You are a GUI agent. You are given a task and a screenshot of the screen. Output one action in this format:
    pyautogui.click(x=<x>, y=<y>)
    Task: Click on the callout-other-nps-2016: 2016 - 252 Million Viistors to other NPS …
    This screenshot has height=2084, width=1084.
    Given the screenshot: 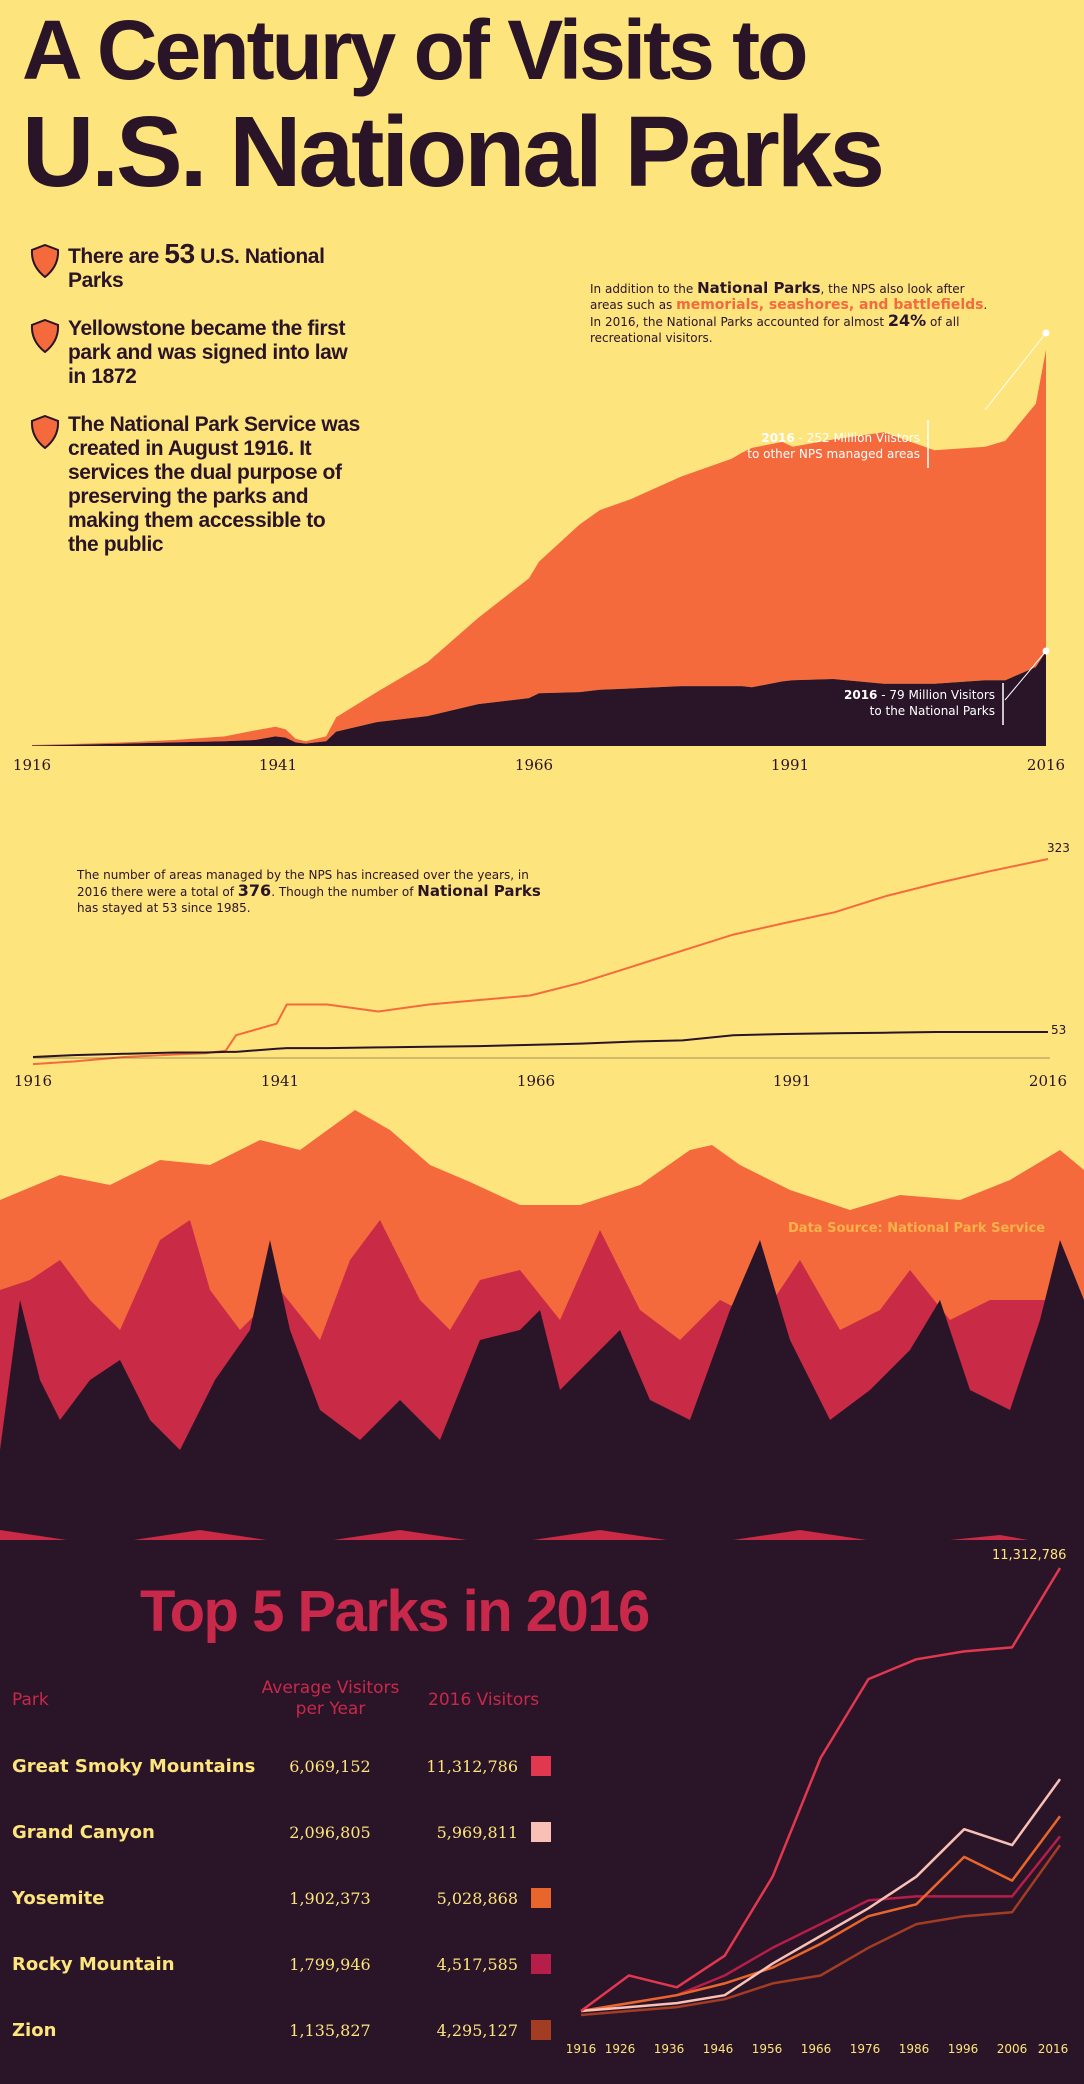 What is the action you would take?
    pyautogui.click(x=833, y=446)
    